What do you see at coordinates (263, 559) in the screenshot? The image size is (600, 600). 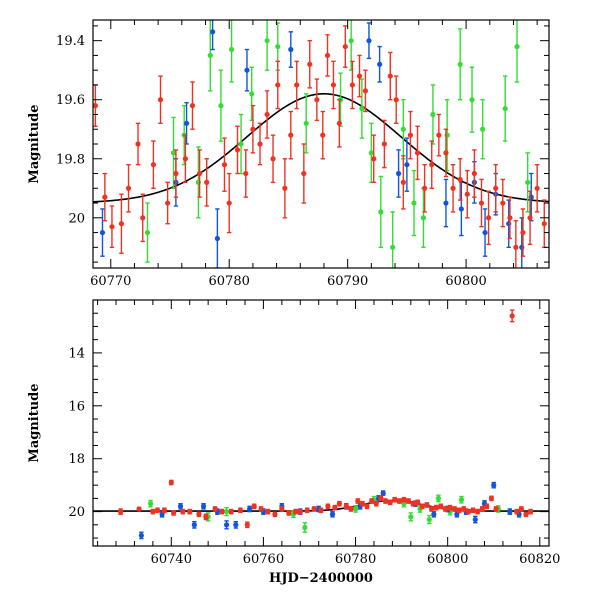 I see `x-tick-label: 60760` at bounding box center [263, 559].